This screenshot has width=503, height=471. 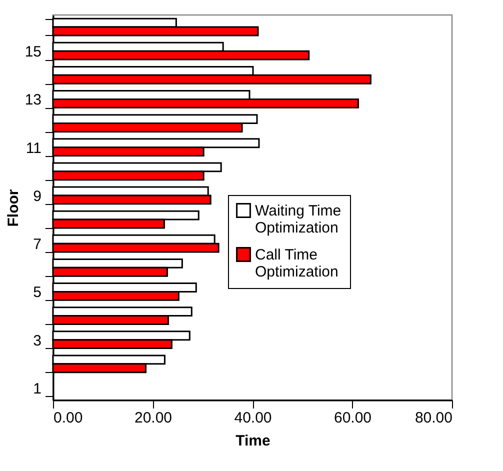 I want to click on legend-label: Waiting Time Optimization, so click(x=298, y=219).